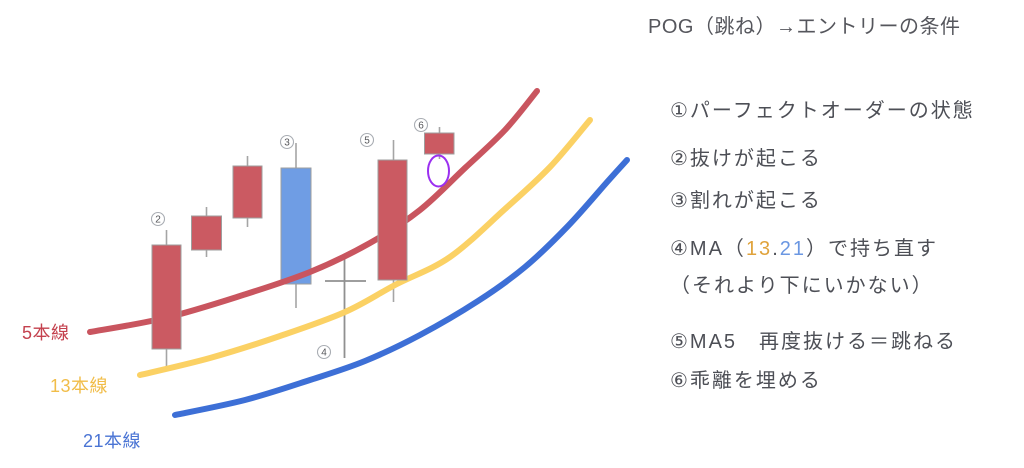 The height and width of the screenshot is (468, 1024). I want to click on condition-item: （それより下にいかない）, so click(802, 286).